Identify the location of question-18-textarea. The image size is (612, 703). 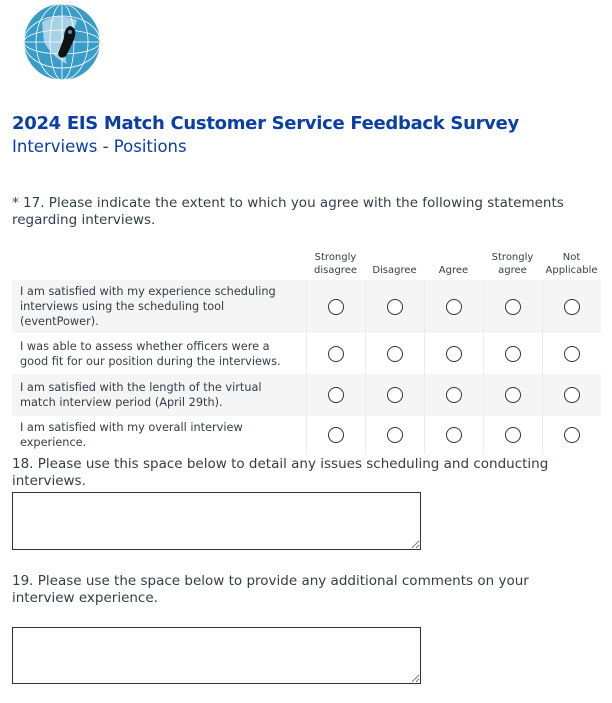
(216, 521).